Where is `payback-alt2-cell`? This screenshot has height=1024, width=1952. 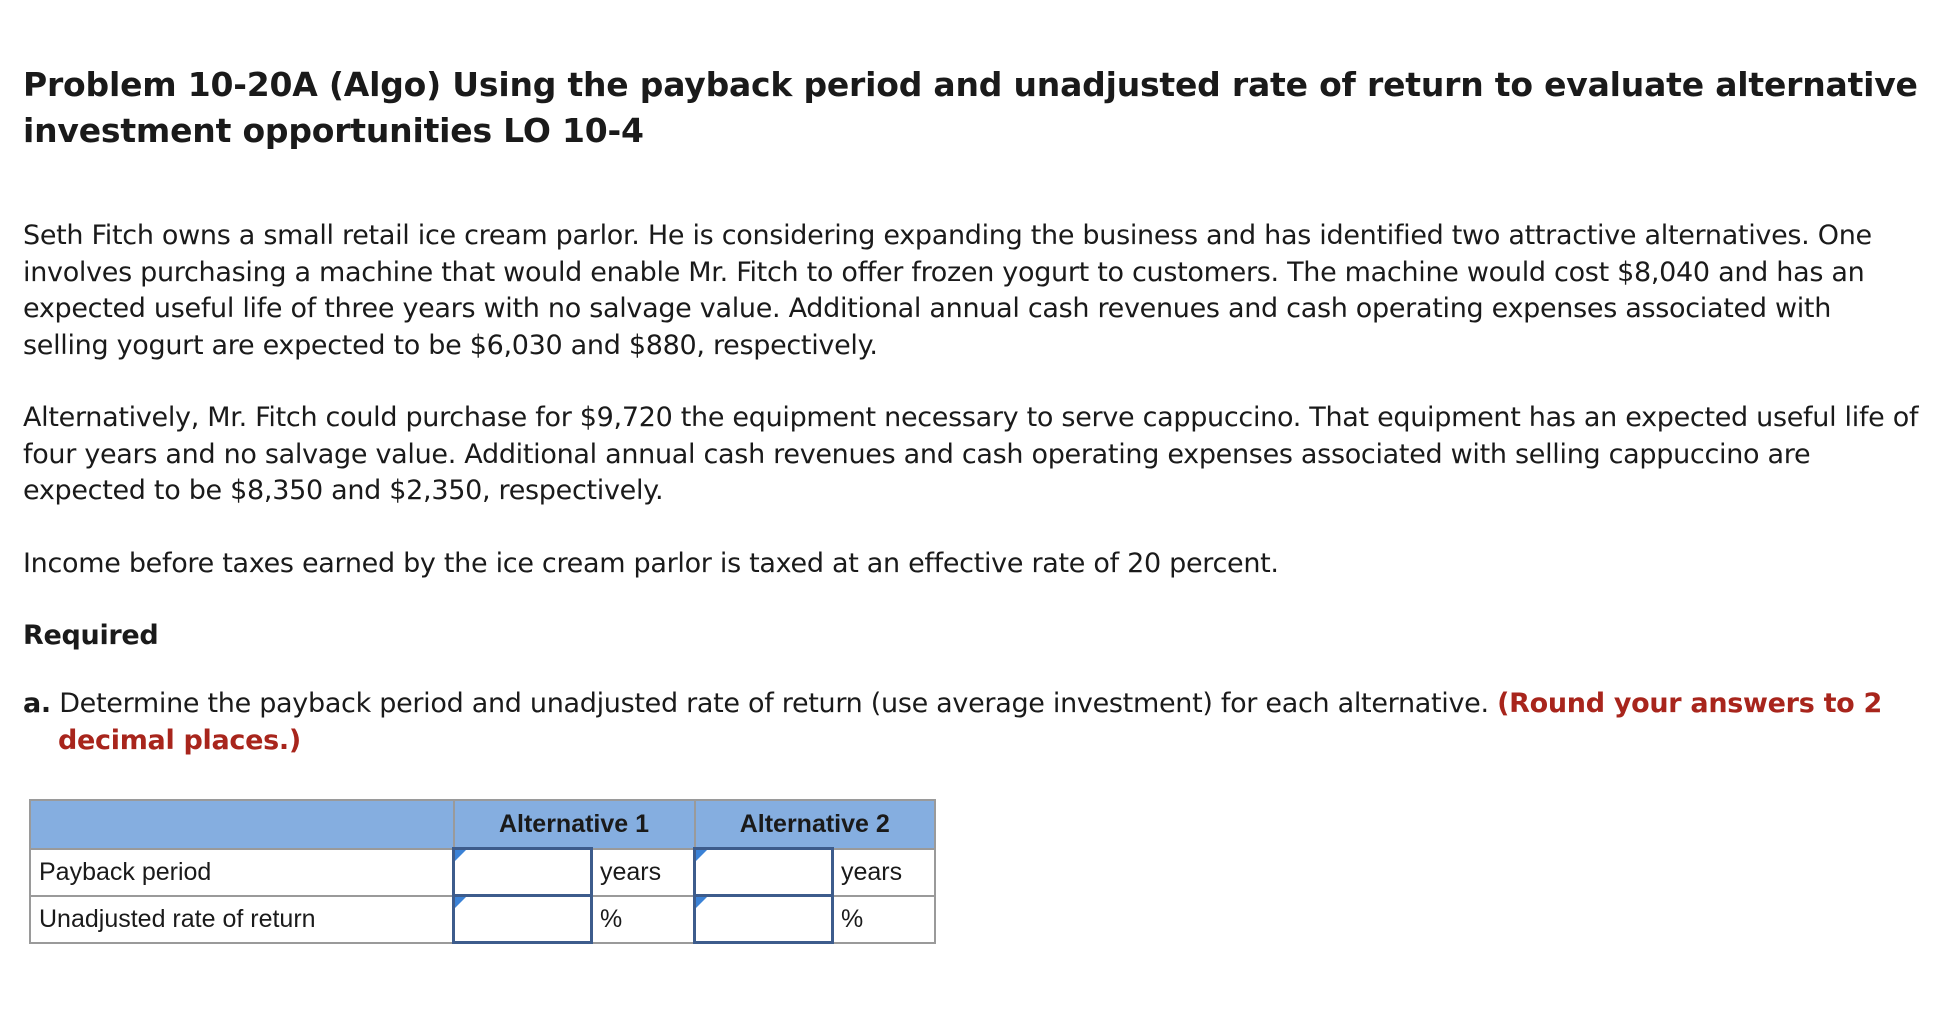 payback-alt2-cell is located at coordinates (763, 872).